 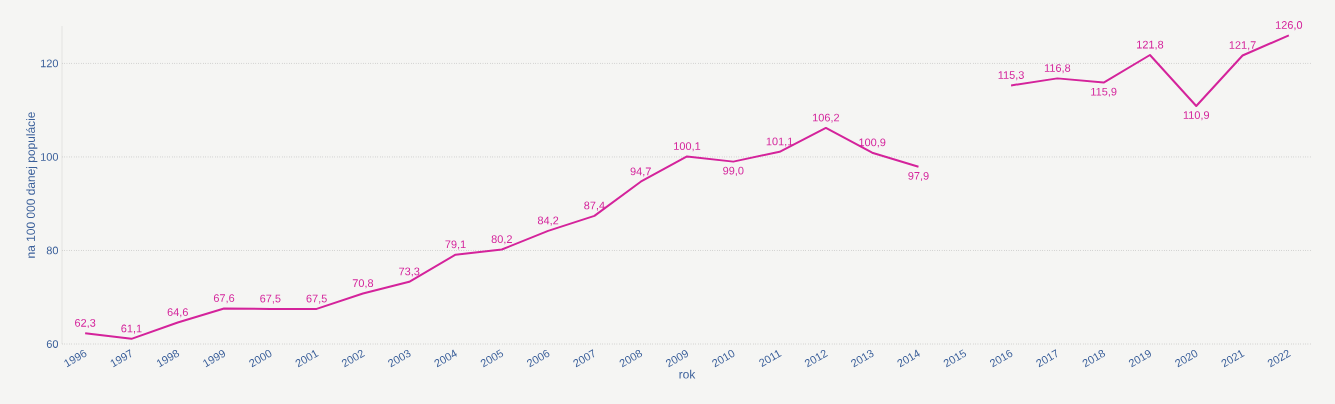 I want to click on x-tick-label: 2004, so click(x=445, y=358).